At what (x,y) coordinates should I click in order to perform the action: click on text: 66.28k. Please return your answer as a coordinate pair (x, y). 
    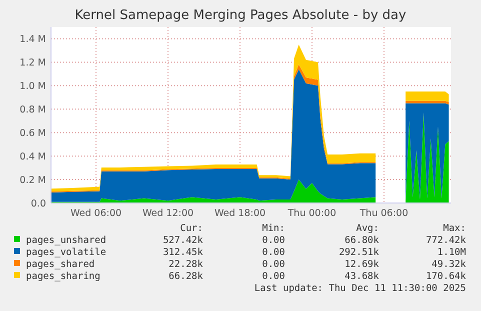
    Looking at the image, I should click on (186, 276).